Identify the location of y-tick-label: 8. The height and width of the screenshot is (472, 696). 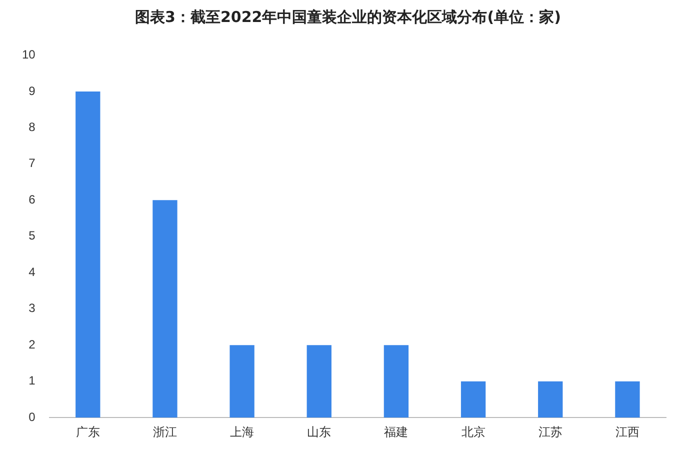
(32, 127).